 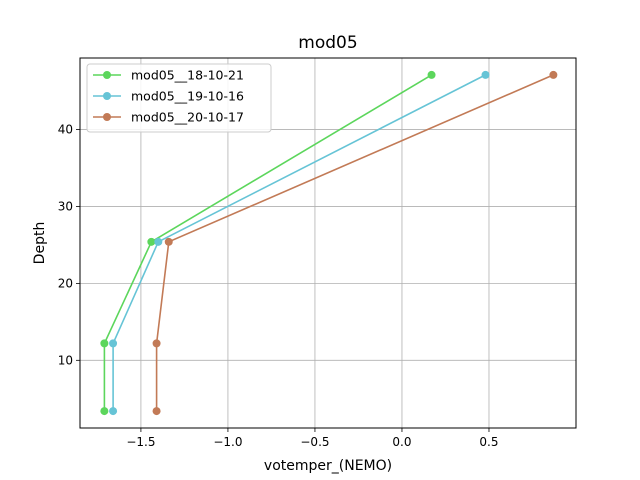 I want to click on legend-item: mod05__18-10-21, so click(x=168, y=75).